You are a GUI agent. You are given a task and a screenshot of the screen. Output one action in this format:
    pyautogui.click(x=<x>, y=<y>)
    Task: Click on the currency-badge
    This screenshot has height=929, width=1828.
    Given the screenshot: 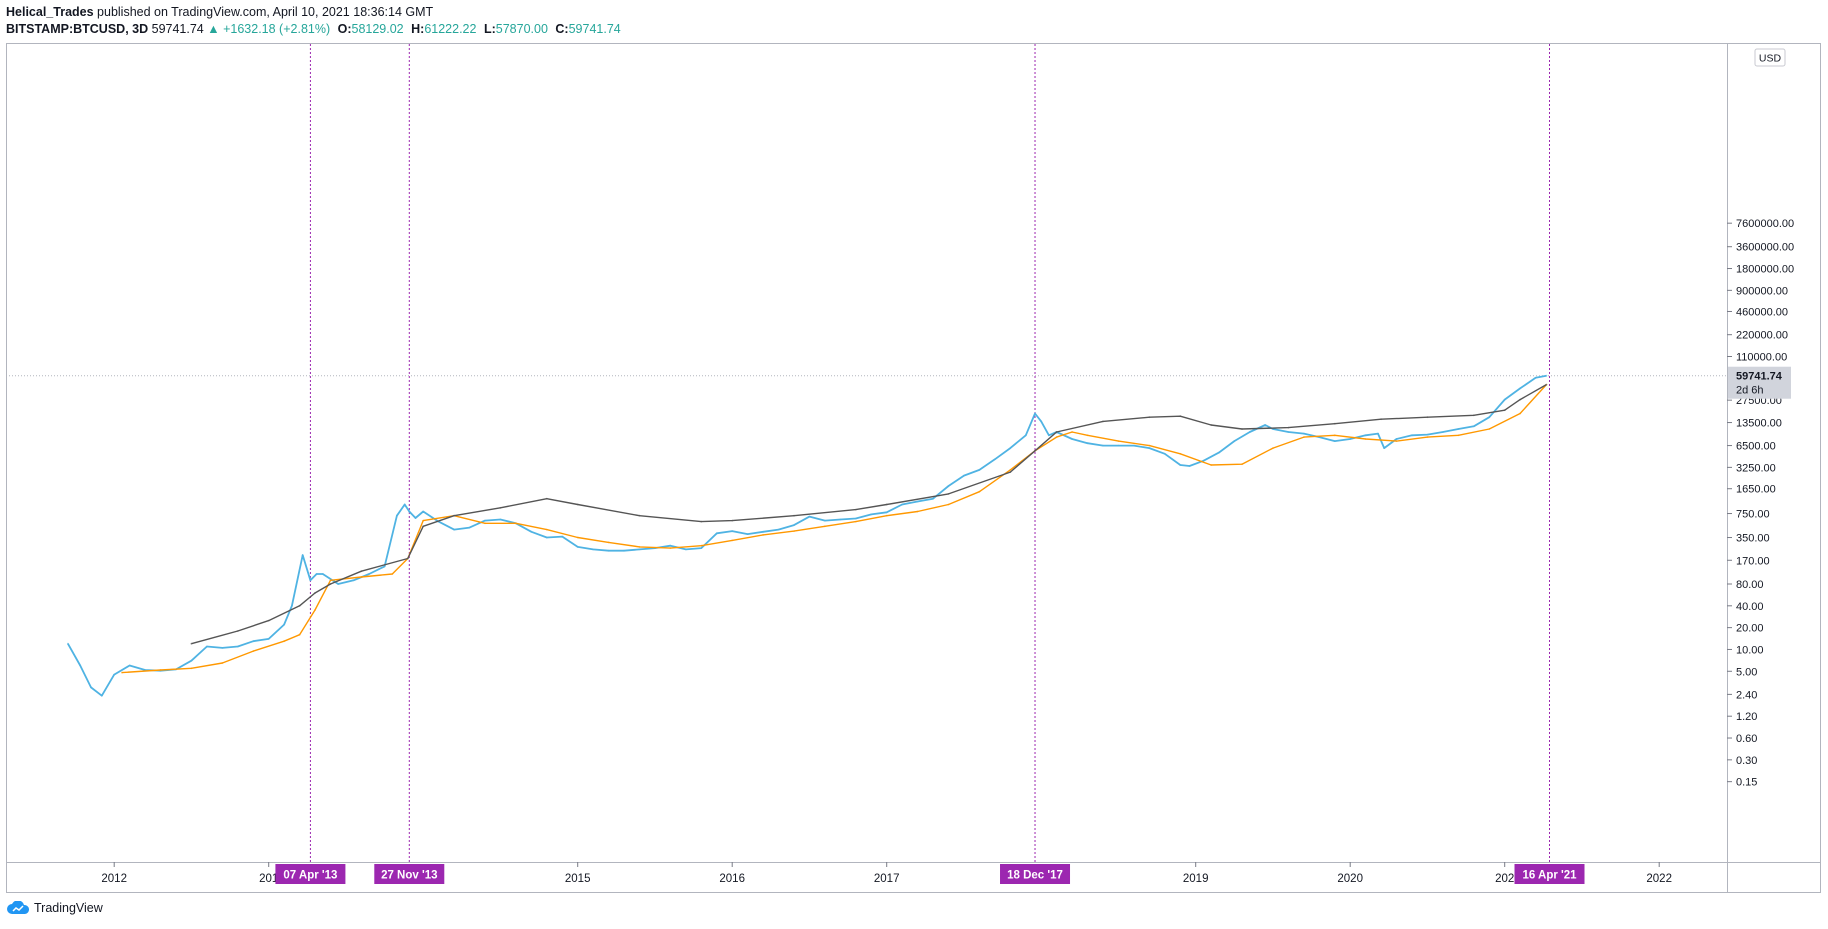 What is the action you would take?
    pyautogui.click(x=1770, y=57)
    